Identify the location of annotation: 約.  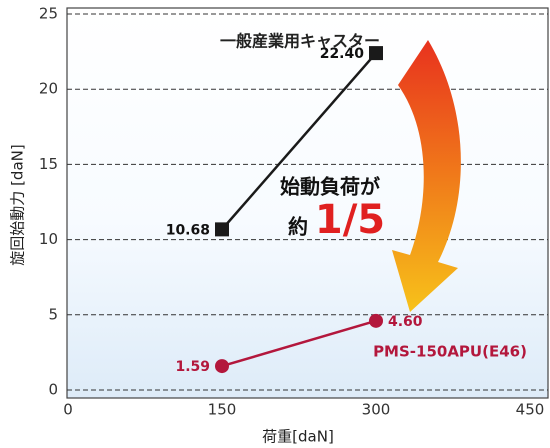
(298, 227).